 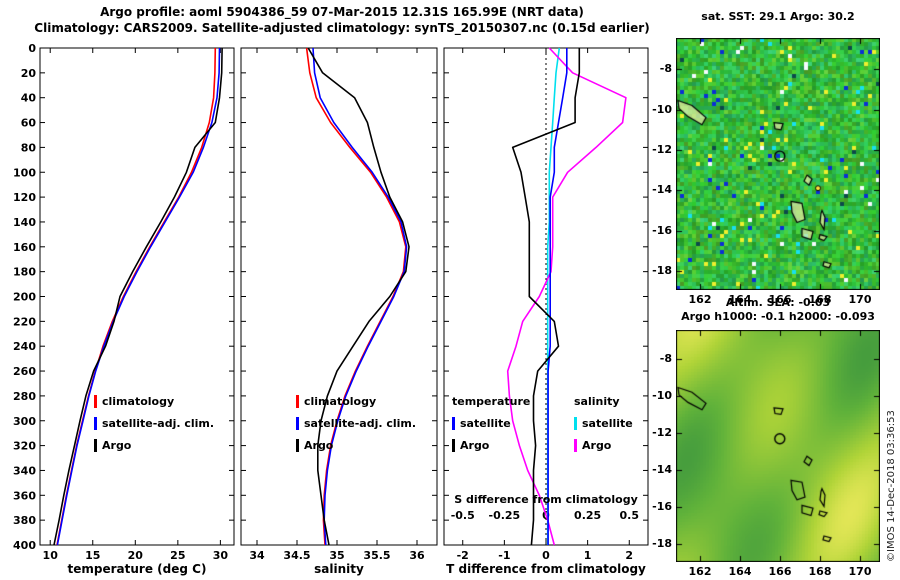 I want to click on x-tick-label: 35.5, so click(x=376, y=555).